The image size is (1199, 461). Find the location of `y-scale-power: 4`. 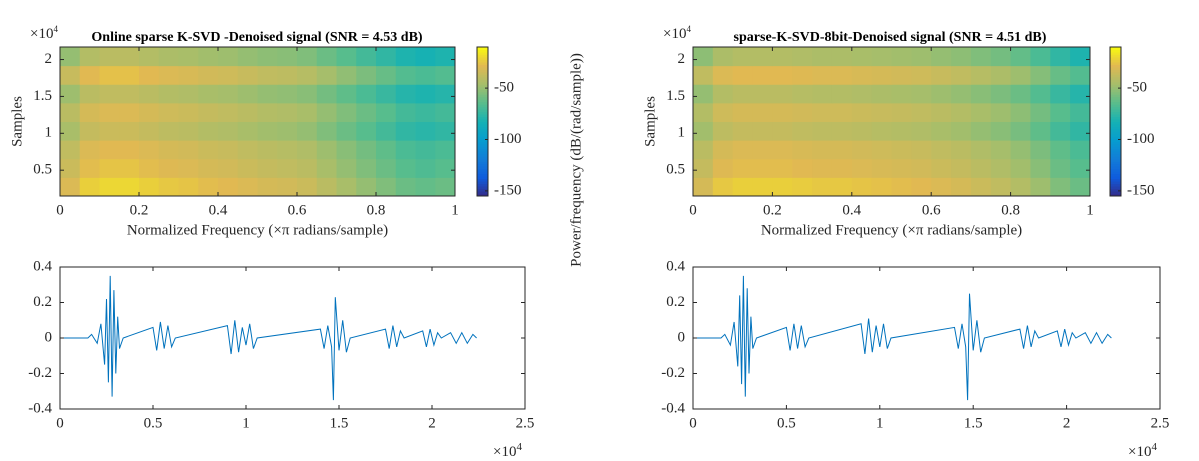

y-scale-power: 4 is located at coordinates (688, 29).